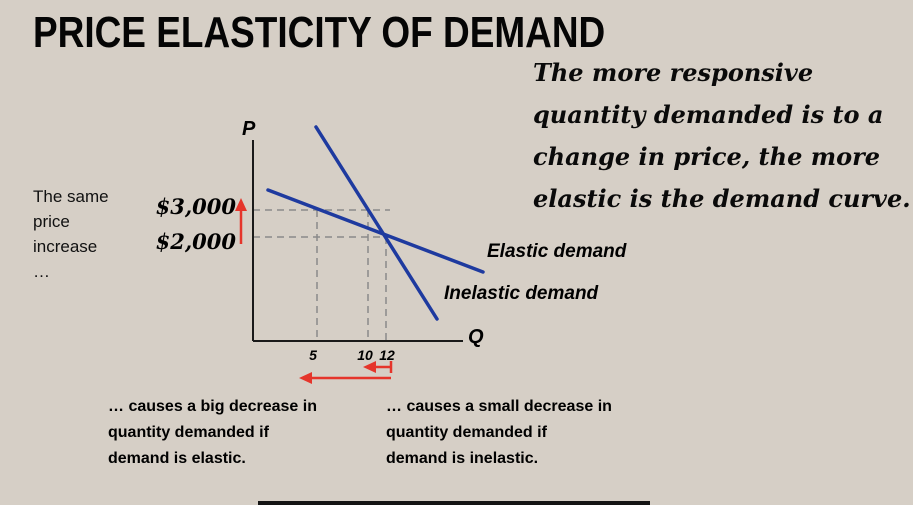 The height and width of the screenshot is (505, 913). What do you see at coordinates (369, 367) in the screenshot?
I see `small-decrease-arrow-head` at bounding box center [369, 367].